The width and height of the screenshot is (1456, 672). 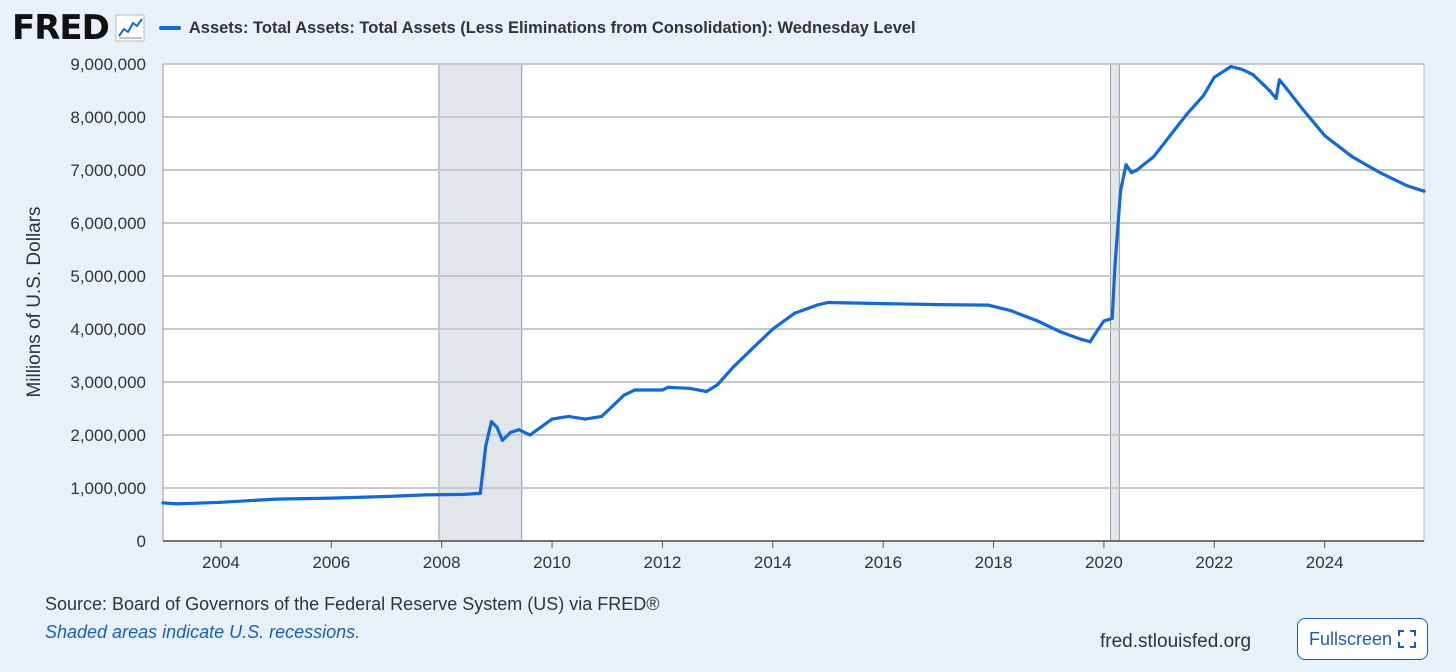 What do you see at coordinates (1350, 638) in the screenshot?
I see `fullscreen-label: Fullscreen` at bounding box center [1350, 638].